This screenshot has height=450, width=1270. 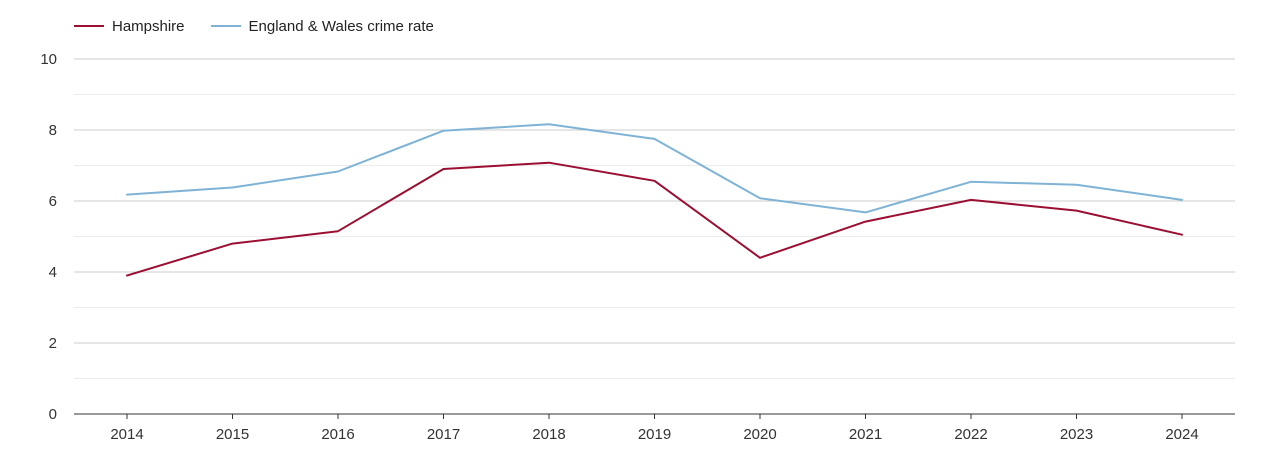 What do you see at coordinates (225, 26) in the screenshot?
I see `legend-swatch-england-wales` at bounding box center [225, 26].